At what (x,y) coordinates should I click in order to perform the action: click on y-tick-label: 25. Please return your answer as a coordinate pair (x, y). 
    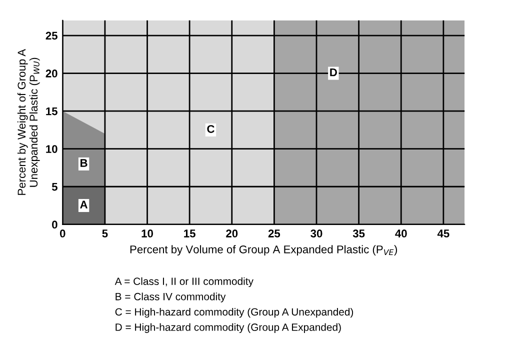
    Looking at the image, I should click on (52, 36).